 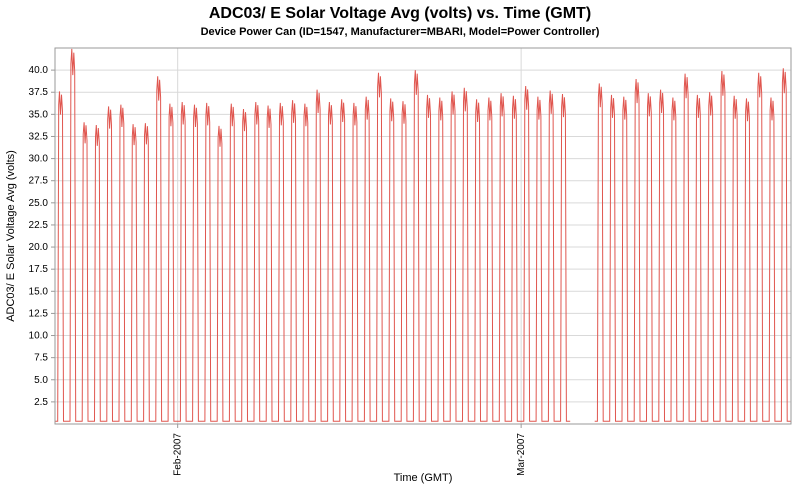 What do you see at coordinates (39, 114) in the screenshot?
I see `y-tick-label: 35.0` at bounding box center [39, 114].